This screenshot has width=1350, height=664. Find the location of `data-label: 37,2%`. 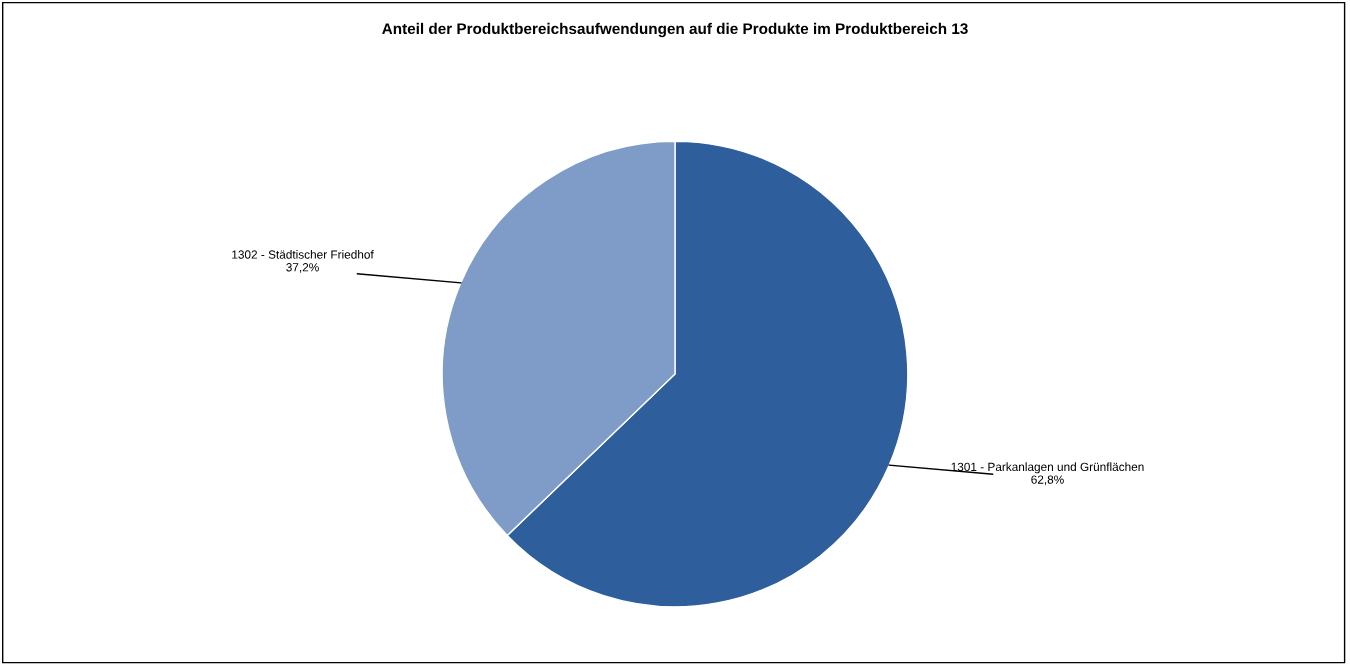

data-label: 37,2% is located at coordinates (302, 268).